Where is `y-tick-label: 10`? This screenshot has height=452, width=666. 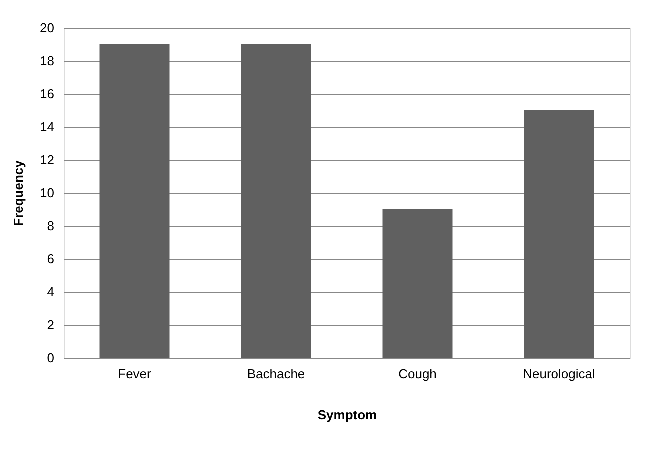
y-tick-label: 10 is located at coordinates (47, 193).